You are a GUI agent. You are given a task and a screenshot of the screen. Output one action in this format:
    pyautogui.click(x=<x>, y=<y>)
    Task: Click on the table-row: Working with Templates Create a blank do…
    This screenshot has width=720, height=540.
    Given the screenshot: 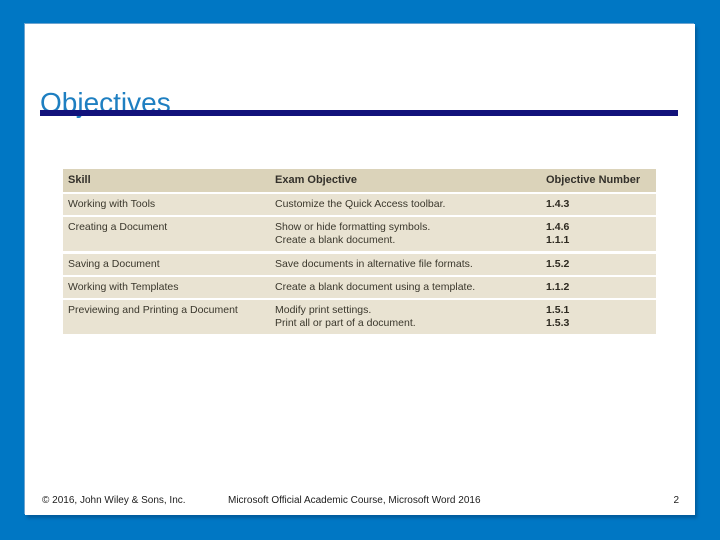 What is the action you would take?
    pyautogui.click(x=359, y=287)
    